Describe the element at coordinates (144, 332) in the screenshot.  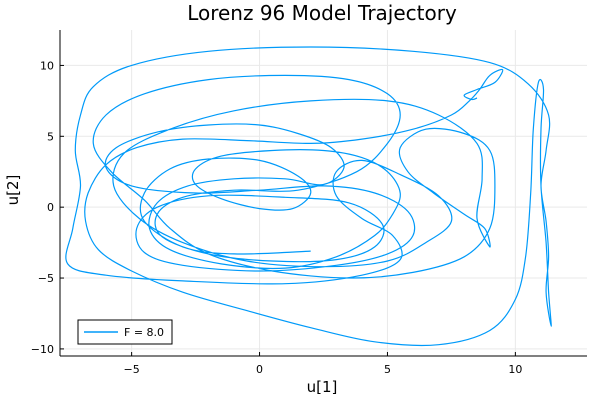
I see `legend-label: F = 8.0` at that location.